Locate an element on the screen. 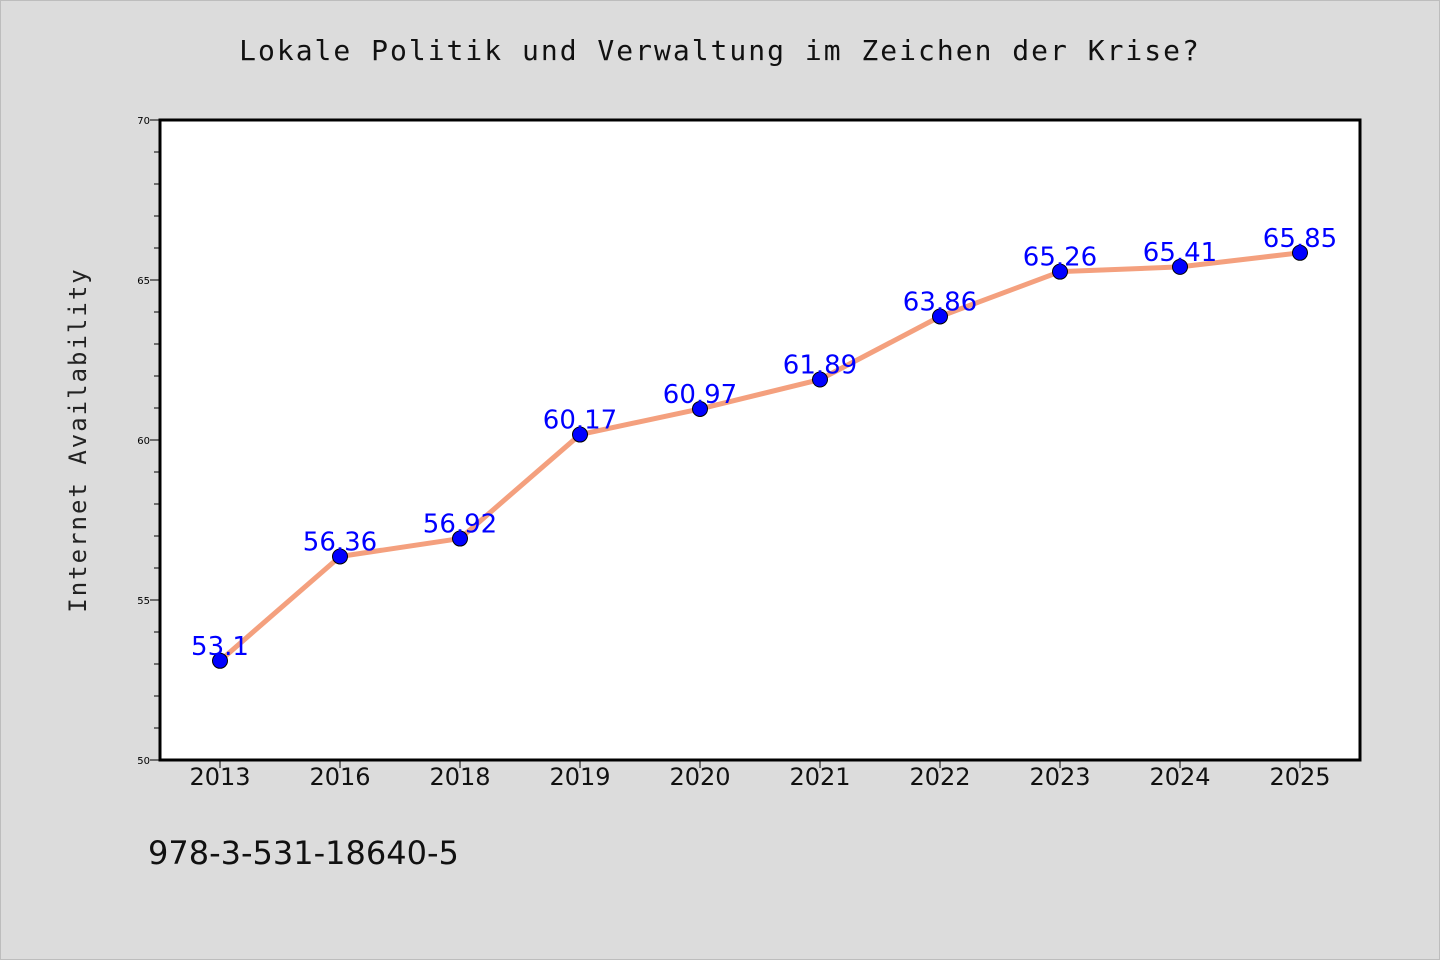  y-tick-label: 55 is located at coordinates (143, 601).